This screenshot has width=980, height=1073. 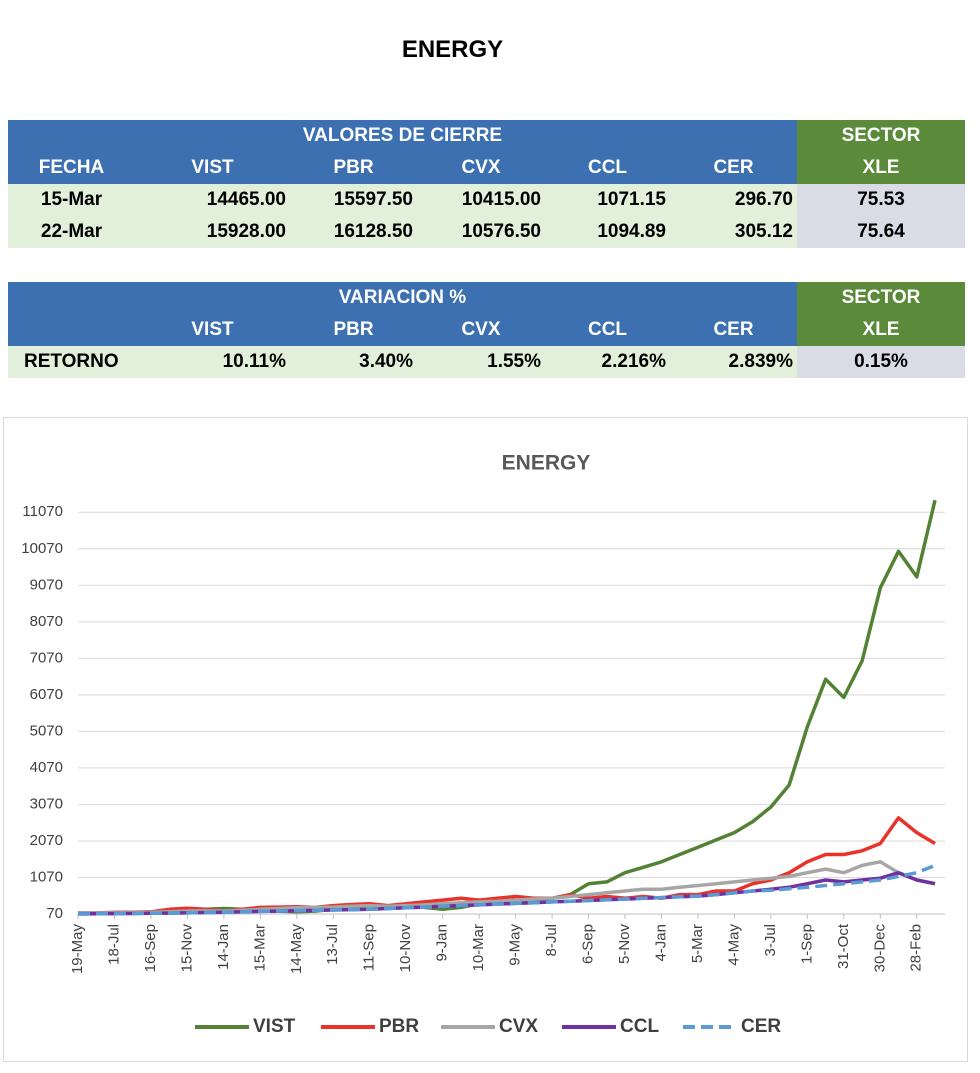 I want to click on legend-label: CVX, so click(x=518, y=1026).